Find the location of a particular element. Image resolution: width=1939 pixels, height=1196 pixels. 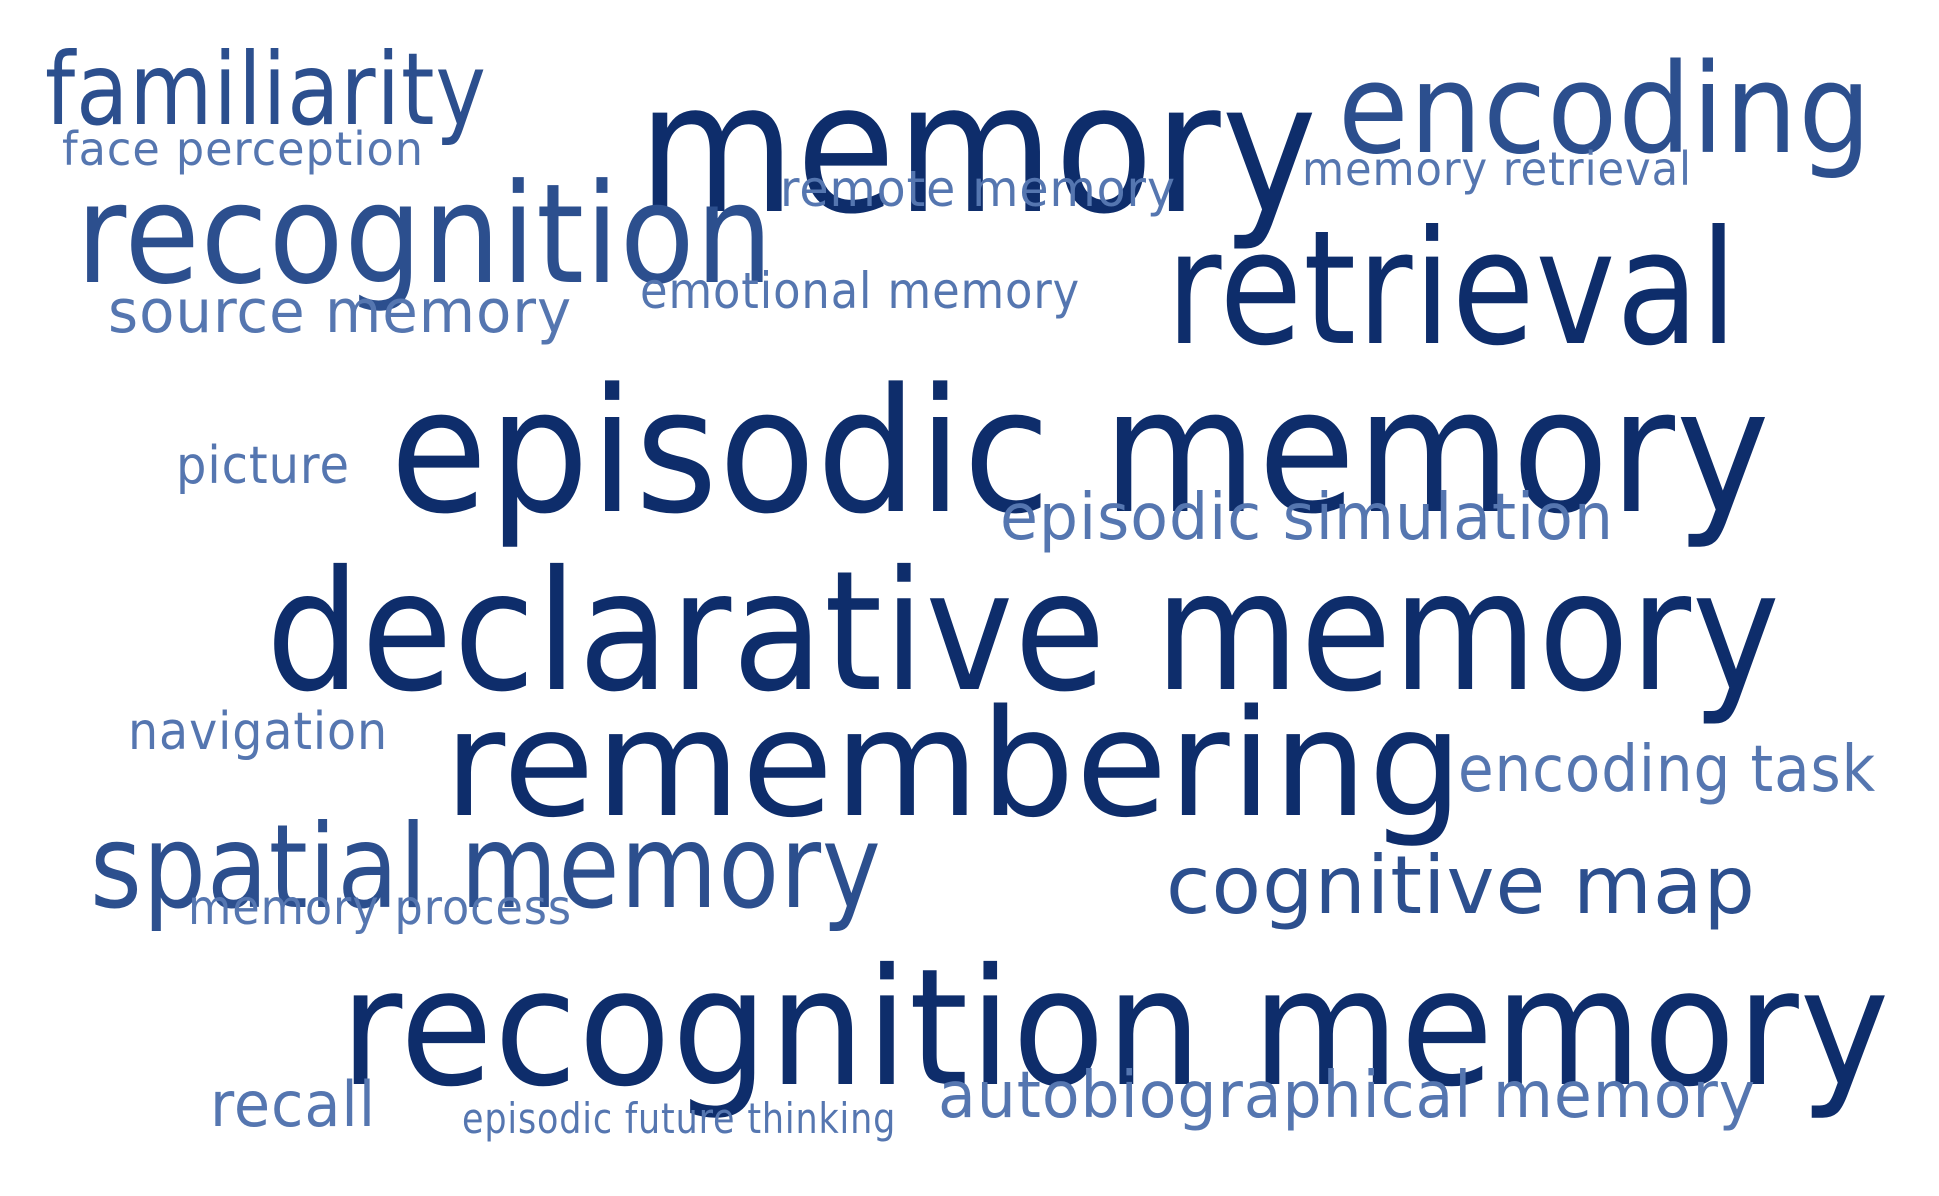

word-memory-retrieval: memory retrieval is located at coordinates (1497, 169).